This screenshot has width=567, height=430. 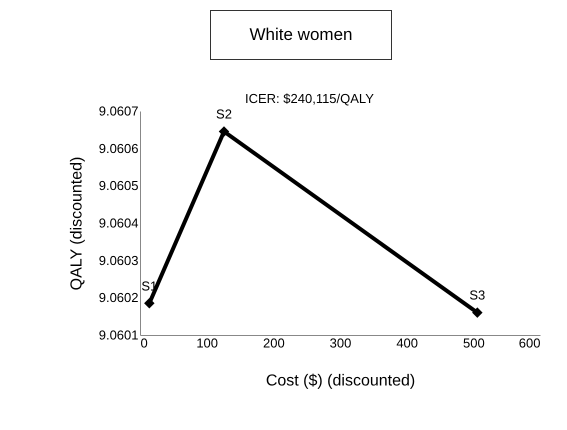 I want to click on y-tick-label: 9.0603, so click(x=118, y=260).